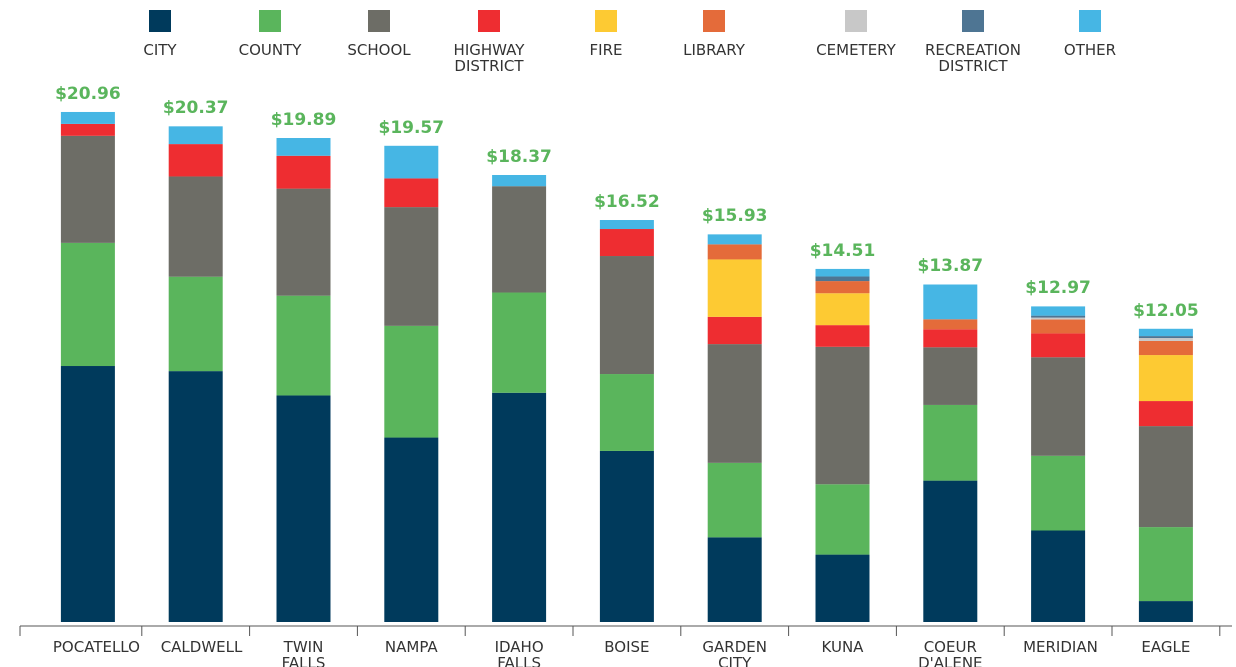  What do you see at coordinates (1060, 647) in the screenshot?
I see `x-tick-label: MERIDIAN` at bounding box center [1060, 647].